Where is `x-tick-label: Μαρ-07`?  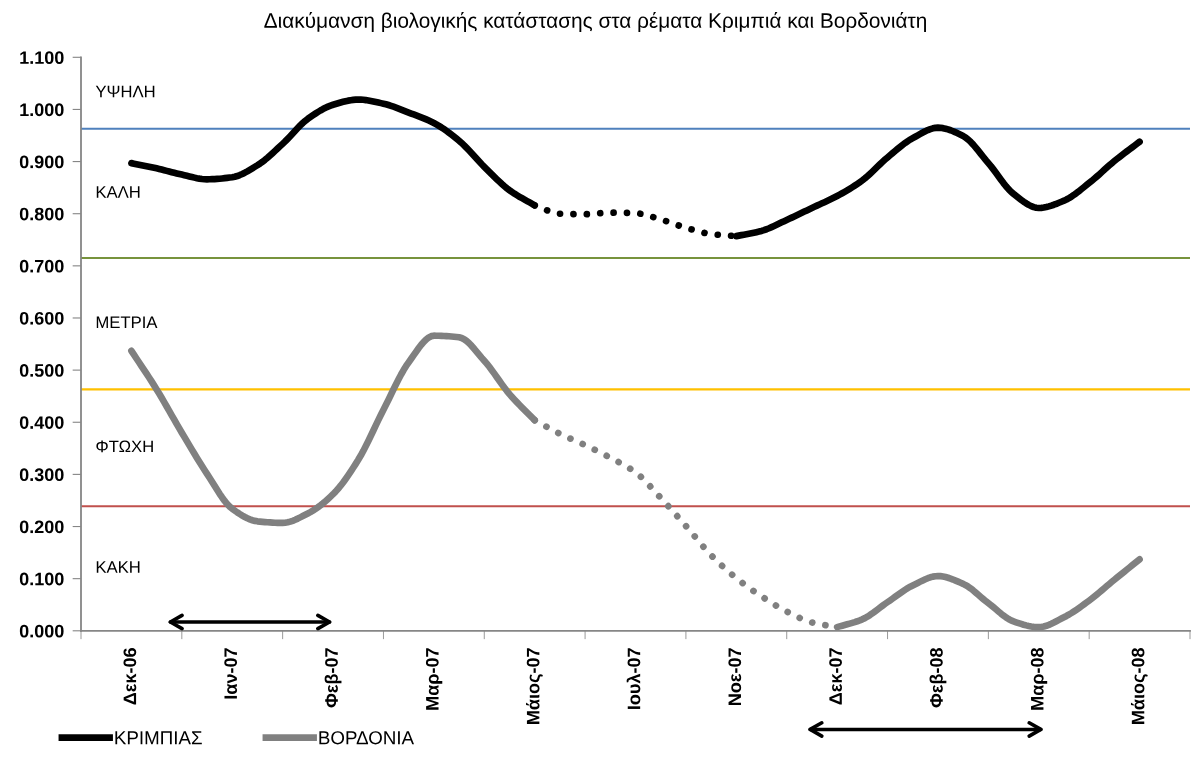
x-tick-label: Μαρ-07 is located at coordinates (434, 679).